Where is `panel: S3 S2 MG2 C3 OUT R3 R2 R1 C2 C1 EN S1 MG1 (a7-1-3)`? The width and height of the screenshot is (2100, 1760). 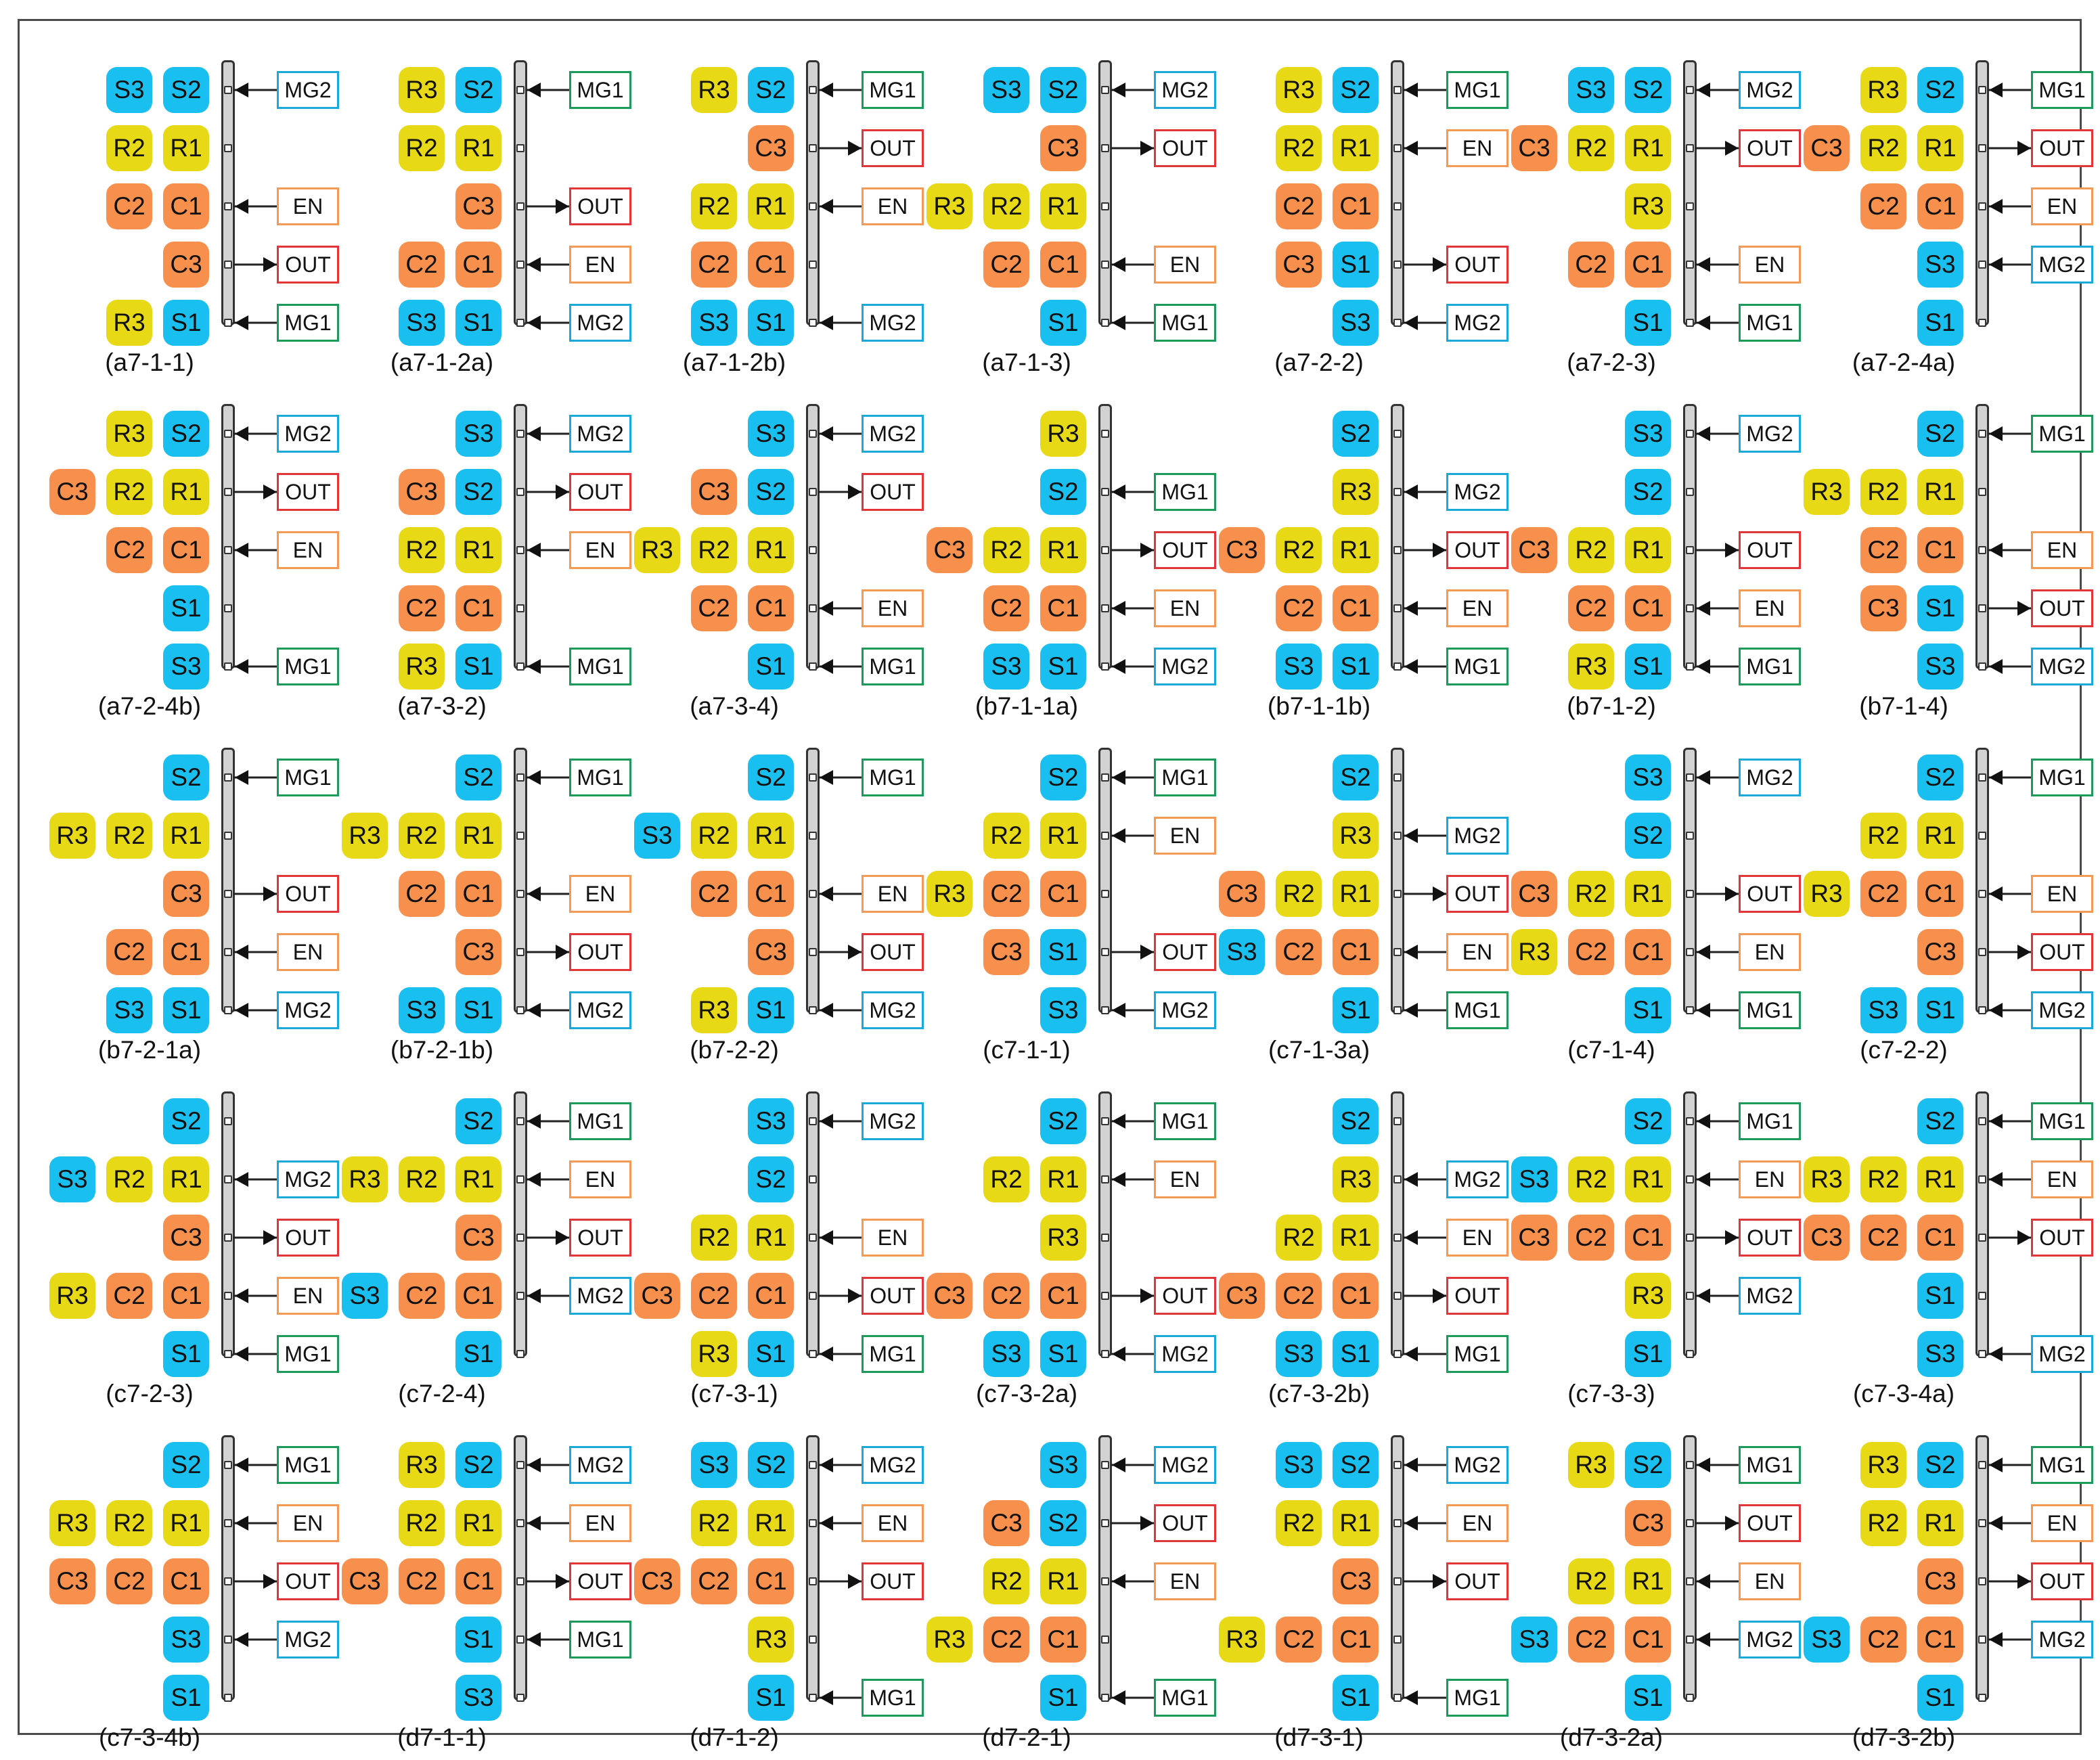
panel: S3 S2 MG2 C3 OUT R3 R2 R1 C2 C1 EN S1 MG1 (a7-1-3) is located at coordinates (1072, 214).